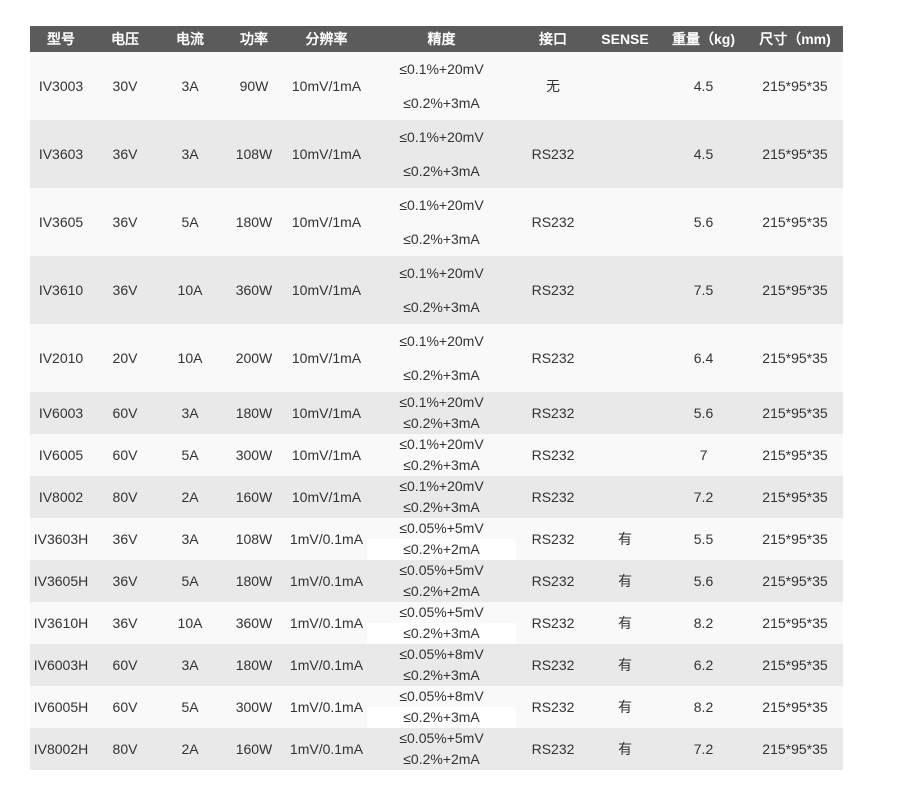 Image resolution: width=899 pixels, height=792 pixels. Describe the element at coordinates (61, 497) in the screenshot. I see `cell-model: IV8002` at that location.